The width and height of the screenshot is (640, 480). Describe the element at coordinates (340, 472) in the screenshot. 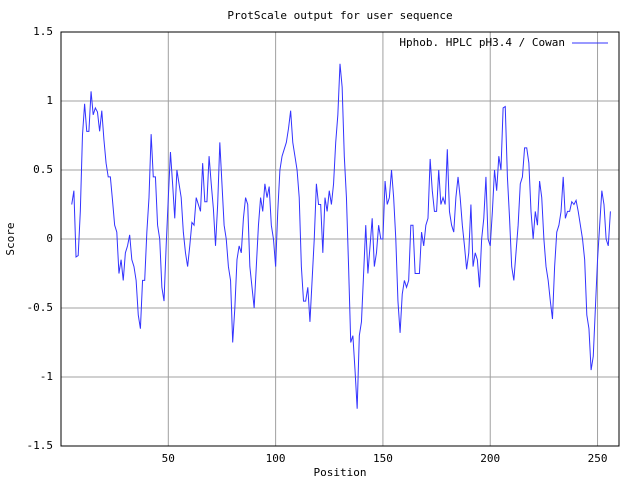

I see `x-axis-label: Position` at that location.